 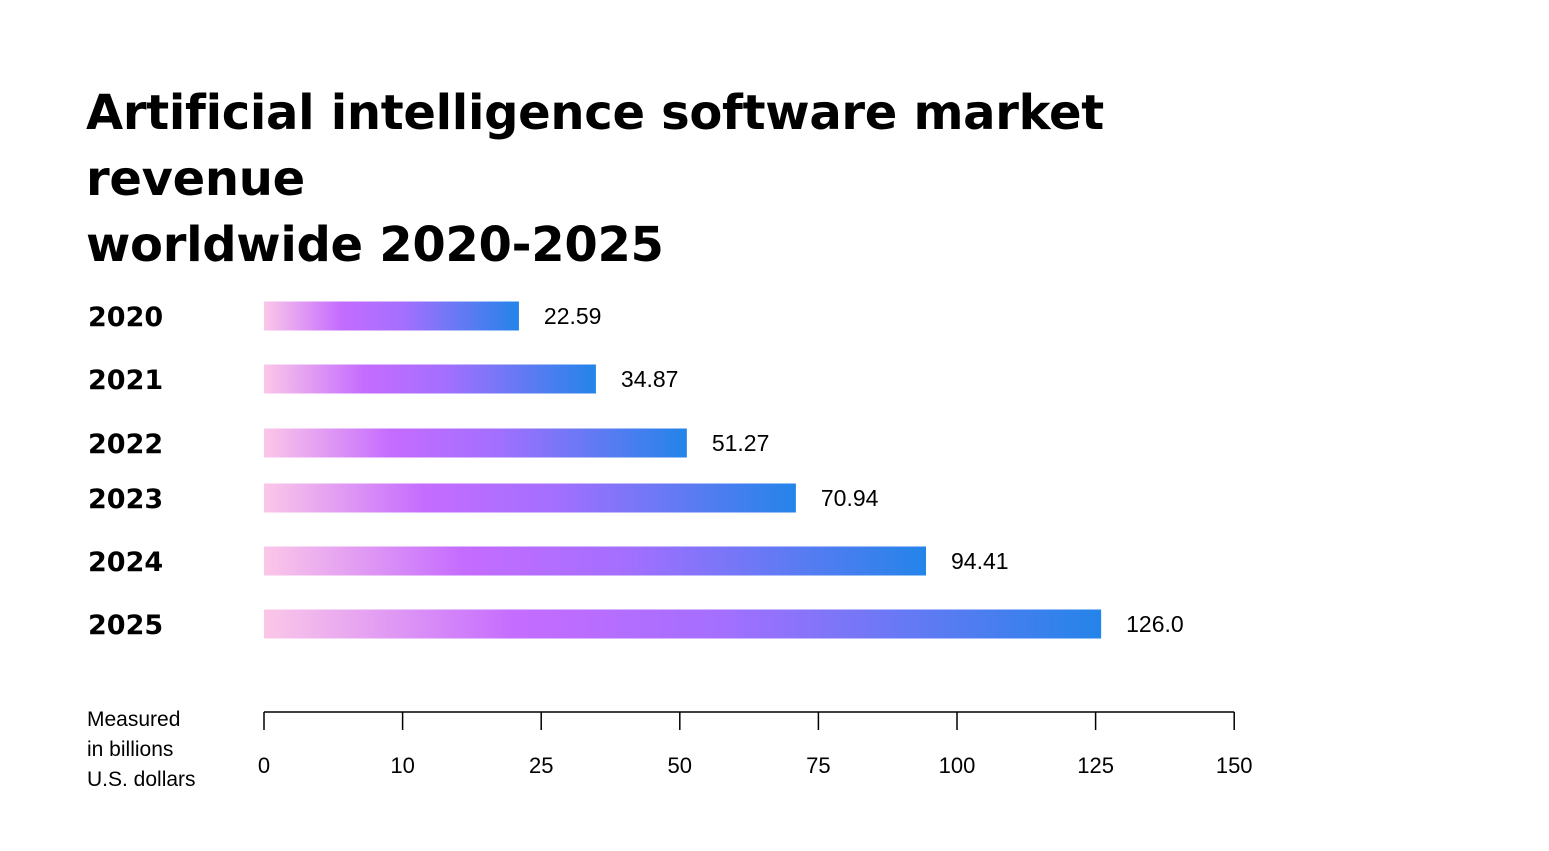 I want to click on category-label-2023: 2023, so click(x=125, y=499).